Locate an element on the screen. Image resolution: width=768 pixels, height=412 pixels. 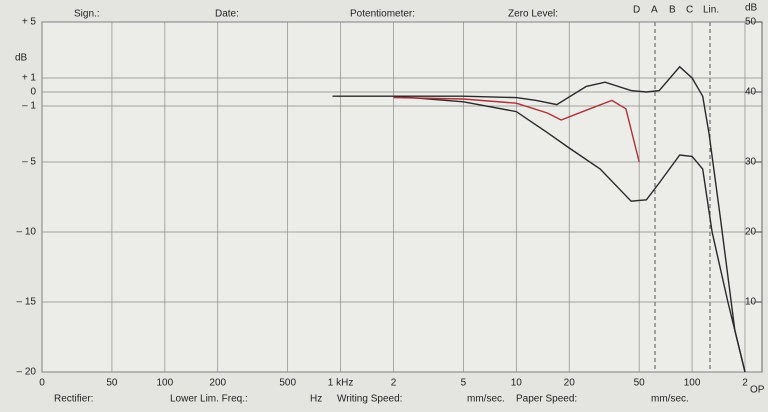
header-label: Zero Level: is located at coordinates (533, 14).